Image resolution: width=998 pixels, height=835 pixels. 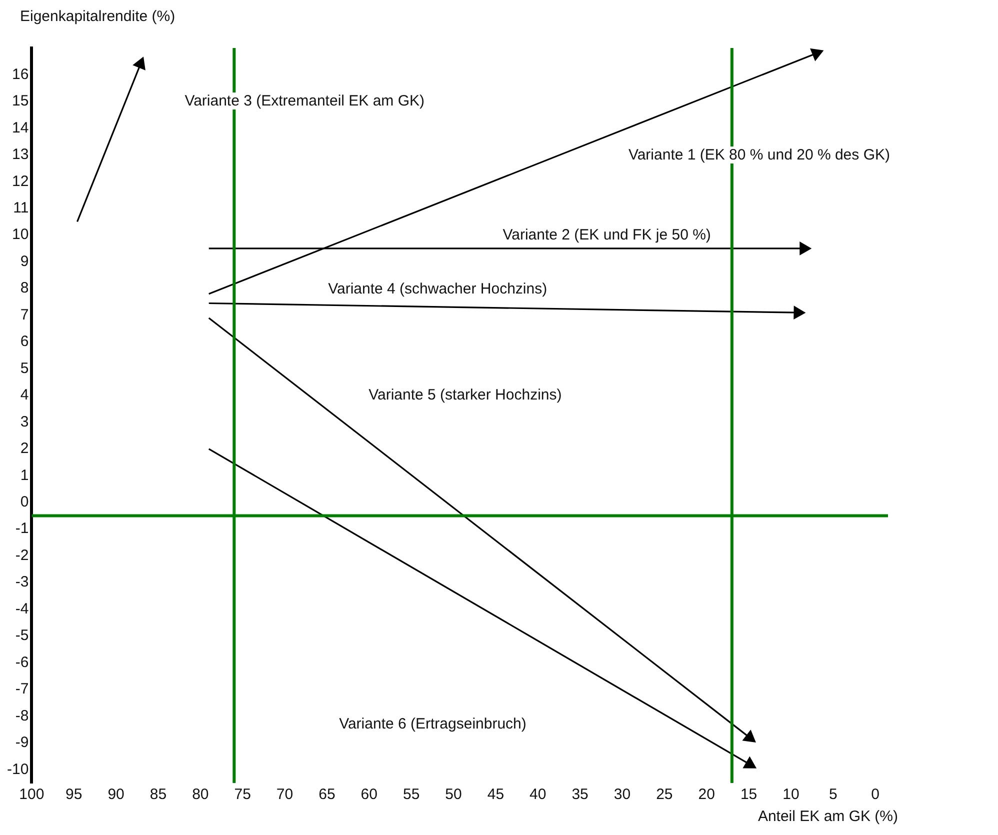 I want to click on x-tick-label: 95, so click(x=74, y=795).